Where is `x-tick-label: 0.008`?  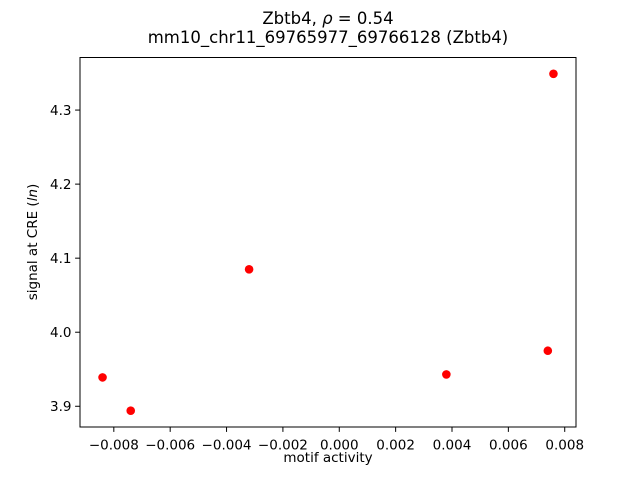
x-tick-label: 0.008 is located at coordinates (564, 446).